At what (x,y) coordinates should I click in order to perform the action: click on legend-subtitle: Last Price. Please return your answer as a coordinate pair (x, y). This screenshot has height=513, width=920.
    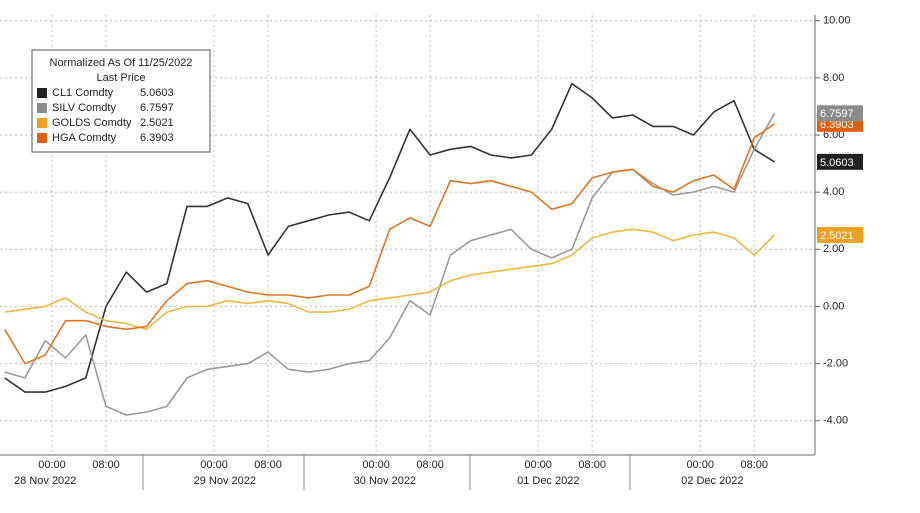
    Looking at the image, I should click on (121, 78).